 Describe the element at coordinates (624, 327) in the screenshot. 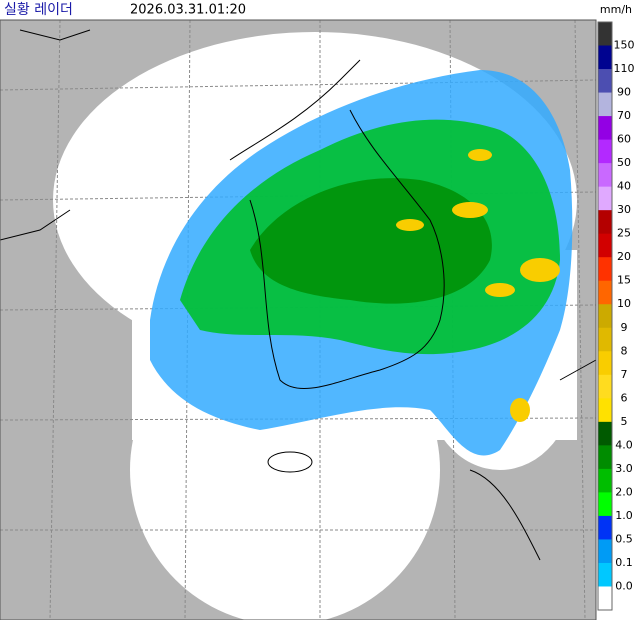

I see `legend-label: 9` at that location.